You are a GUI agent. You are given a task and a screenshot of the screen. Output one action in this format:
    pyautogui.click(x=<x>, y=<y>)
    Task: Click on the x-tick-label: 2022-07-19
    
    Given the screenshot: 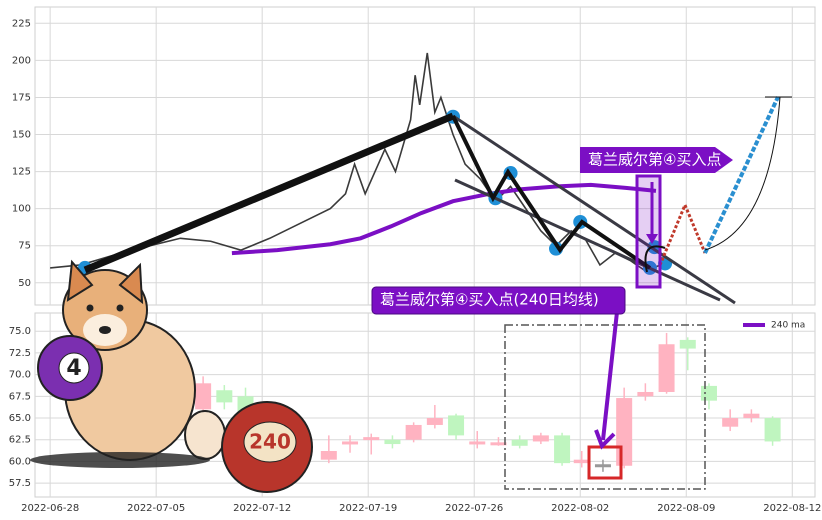 What is the action you would take?
    pyautogui.click(x=368, y=508)
    